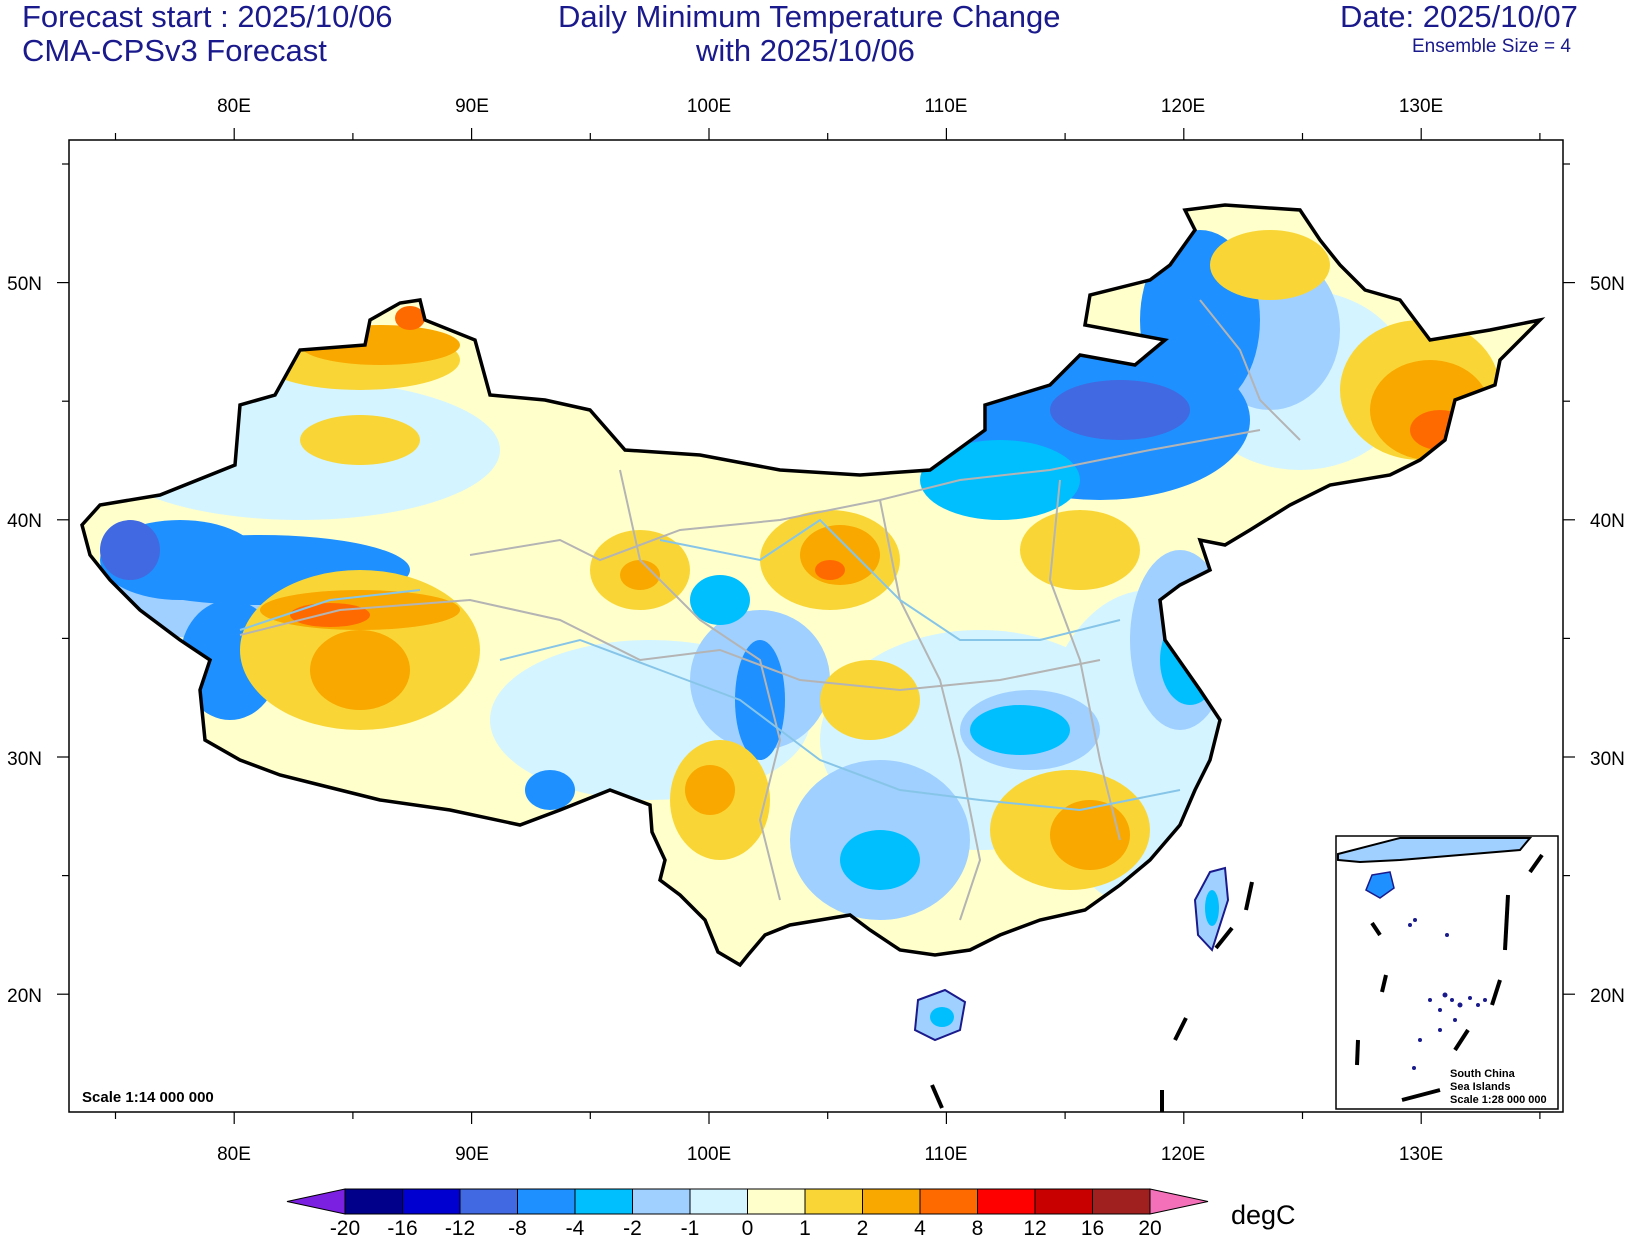  What do you see at coordinates (805, 1228) in the screenshot?
I see `colorbar-level-label: 1` at bounding box center [805, 1228].